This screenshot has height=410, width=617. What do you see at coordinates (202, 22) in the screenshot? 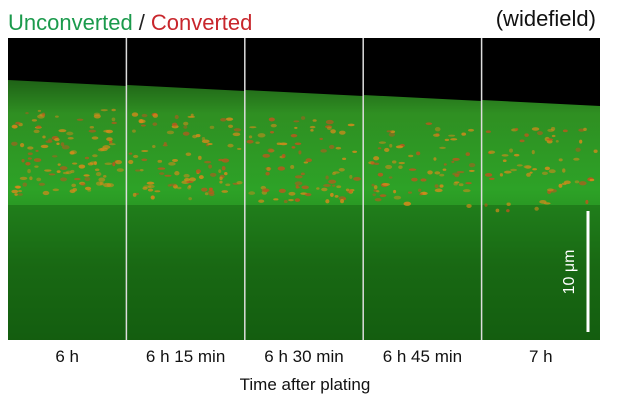
I see `converted: Converted` at bounding box center [202, 22].